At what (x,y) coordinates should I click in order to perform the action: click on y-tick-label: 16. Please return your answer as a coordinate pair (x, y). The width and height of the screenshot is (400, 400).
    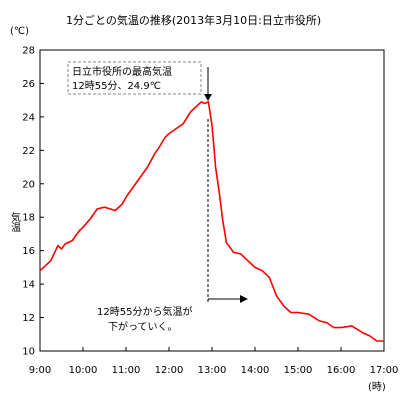
    Looking at the image, I should click on (28, 251).